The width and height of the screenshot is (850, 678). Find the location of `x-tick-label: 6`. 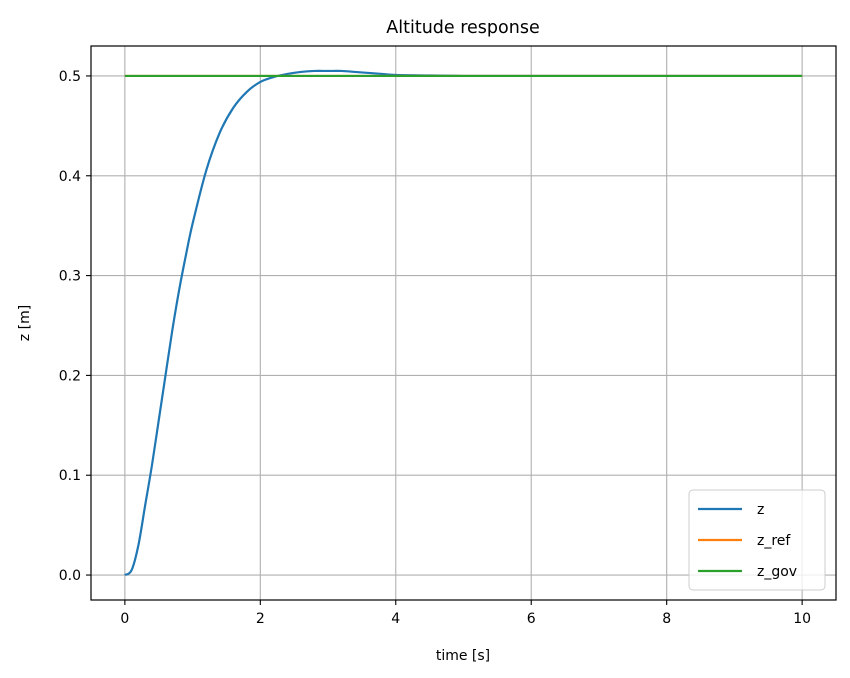

x-tick-label: 6 is located at coordinates (531, 619).